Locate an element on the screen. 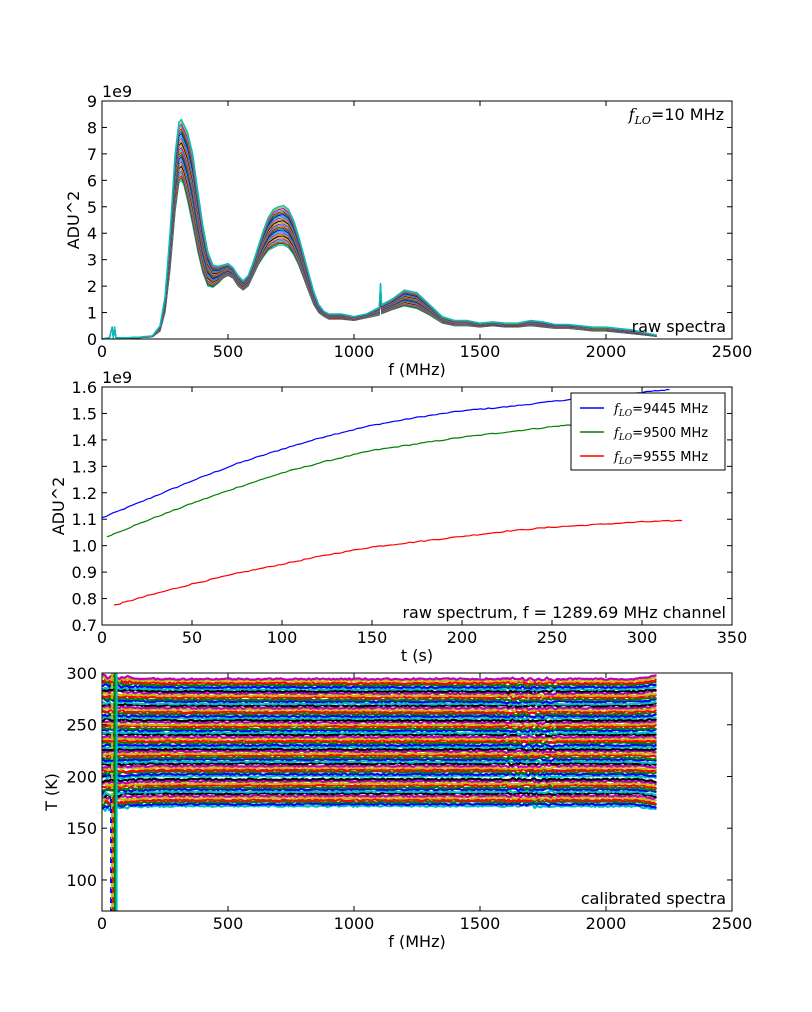 The height and width of the screenshot is (1012, 812). legend-label: fLO=9555 MHz is located at coordinates (660, 458).